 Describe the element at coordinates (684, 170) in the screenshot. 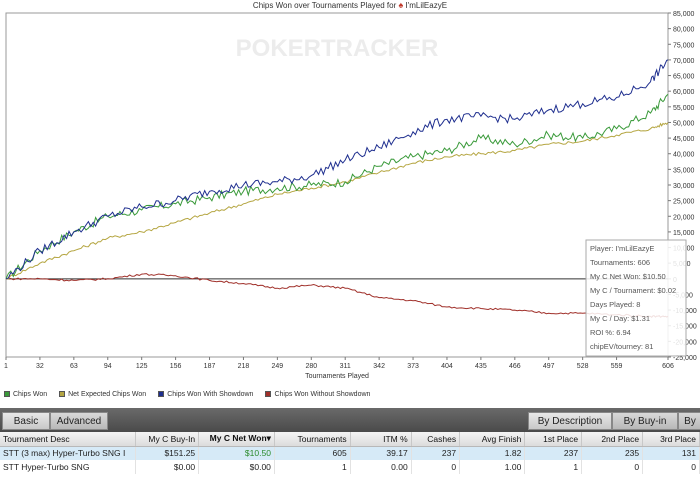

I see `y-tick-label: 35,000` at that location.